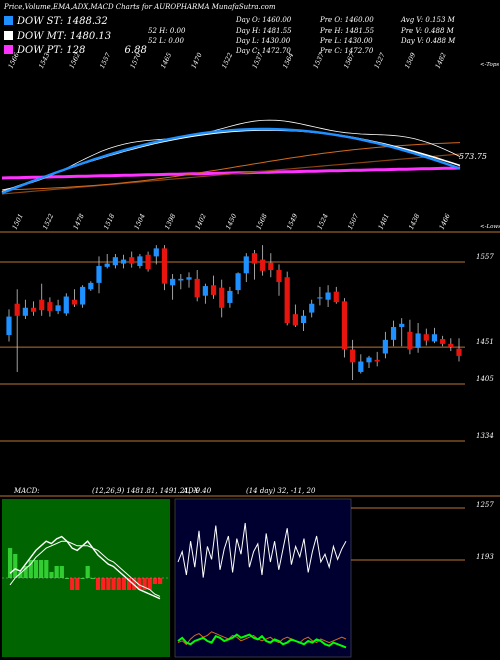 The height and width of the screenshot is (660, 500). I want to click on price-tick-label: 1405, so click(485, 379).